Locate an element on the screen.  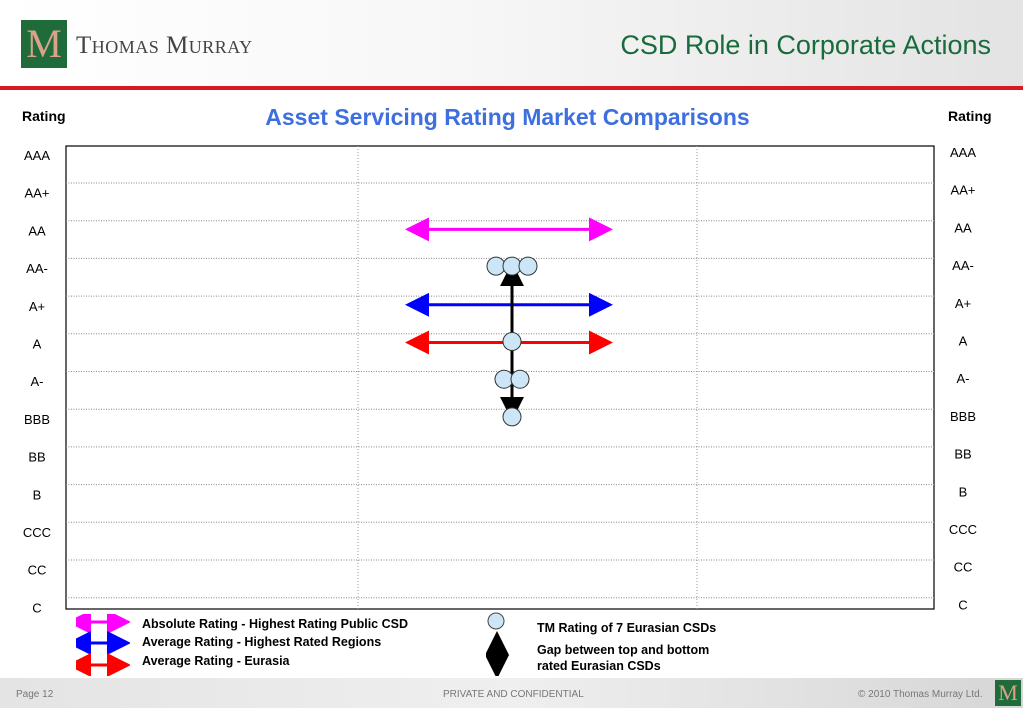
footer-logo: M is located at coordinates (1008, 693).